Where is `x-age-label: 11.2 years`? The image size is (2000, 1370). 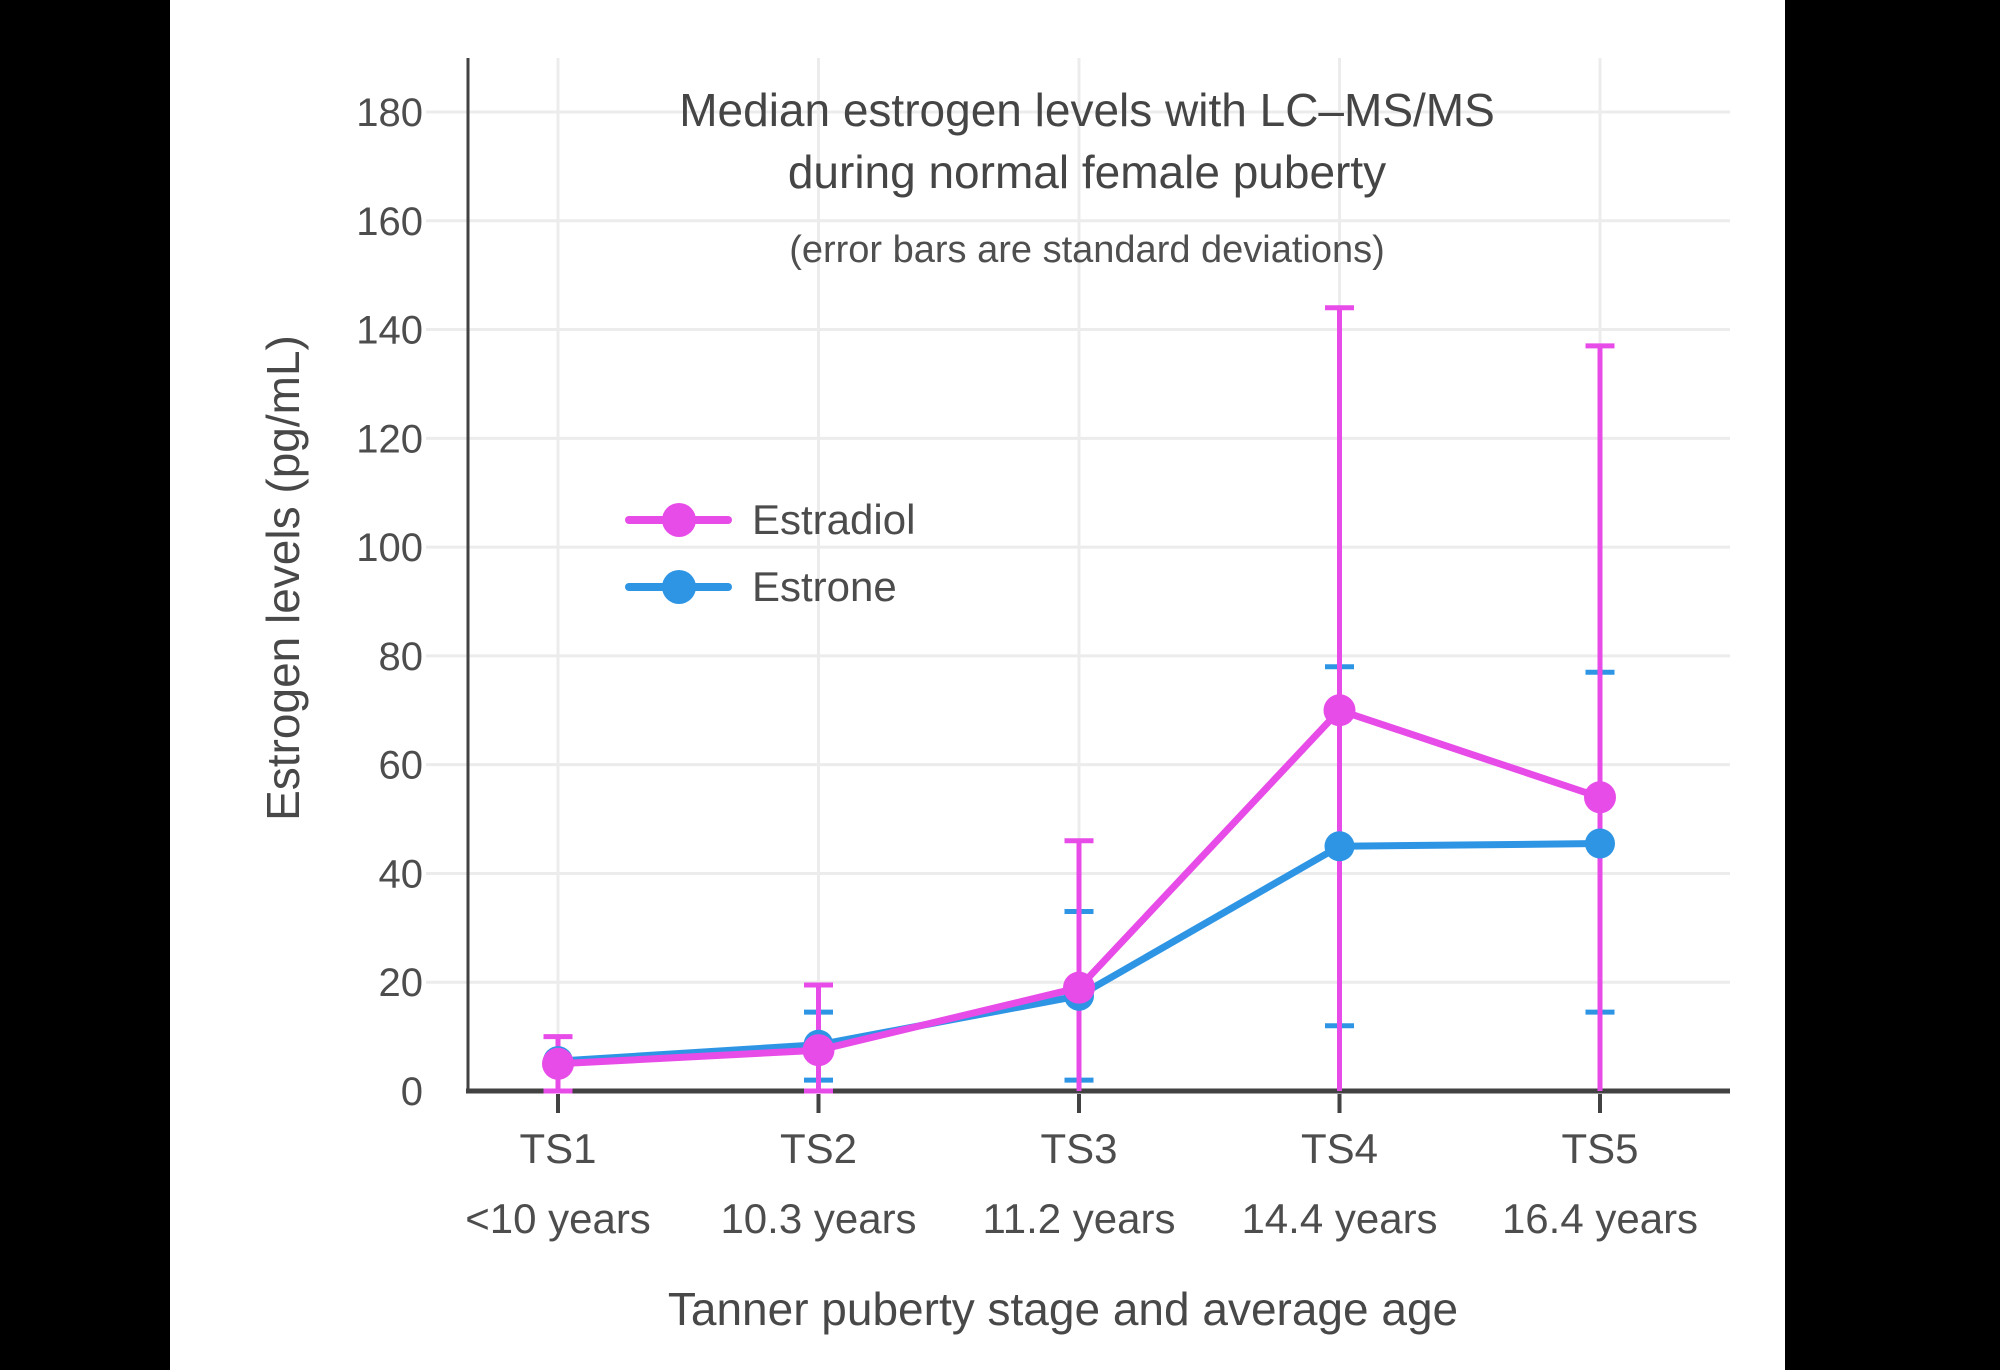 x-age-label: 11.2 years is located at coordinates (1079, 1218).